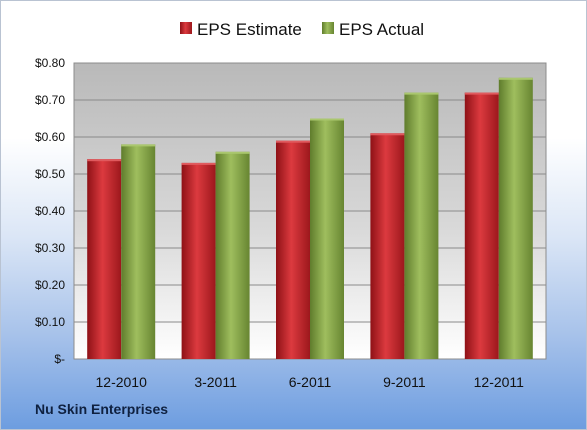 This screenshot has height=430, width=587. I want to click on y-tick-label: $0.60, so click(50, 137).